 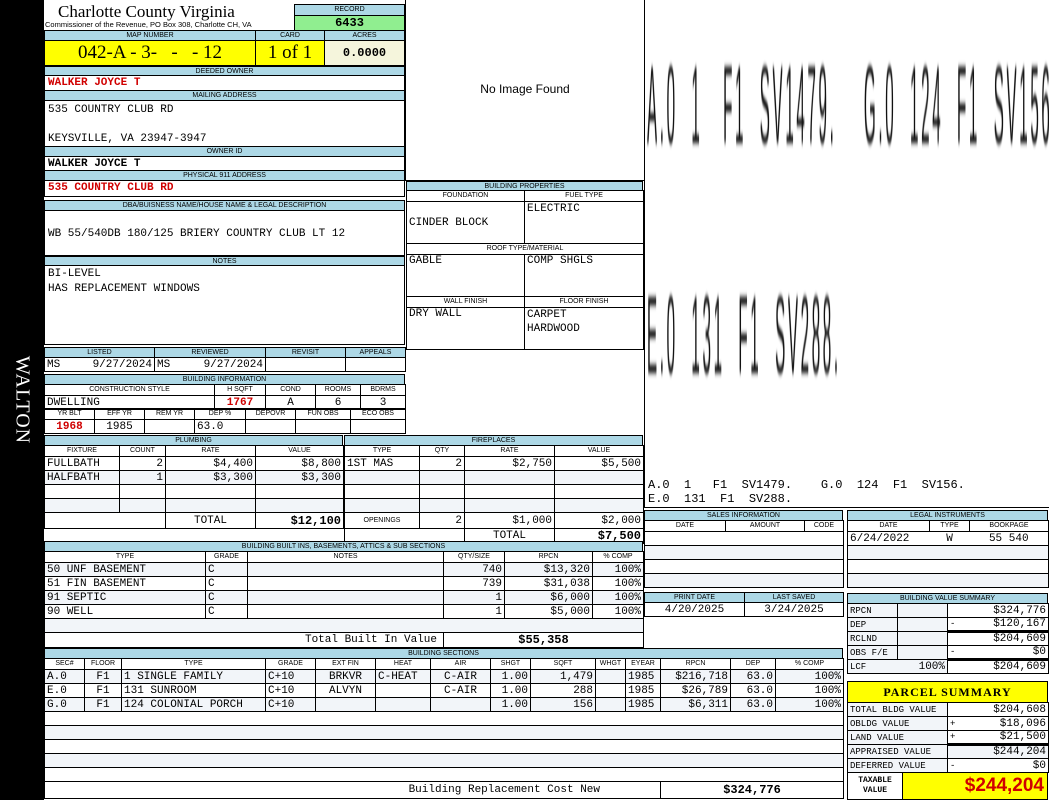 I want to click on print-date: 4/20/2025, so click(x=694, y=609).